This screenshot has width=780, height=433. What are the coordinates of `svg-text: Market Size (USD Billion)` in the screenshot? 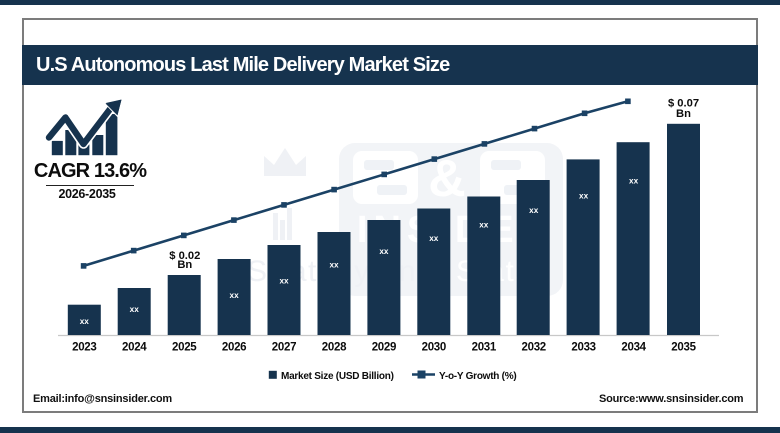 It's located at (337, 376).